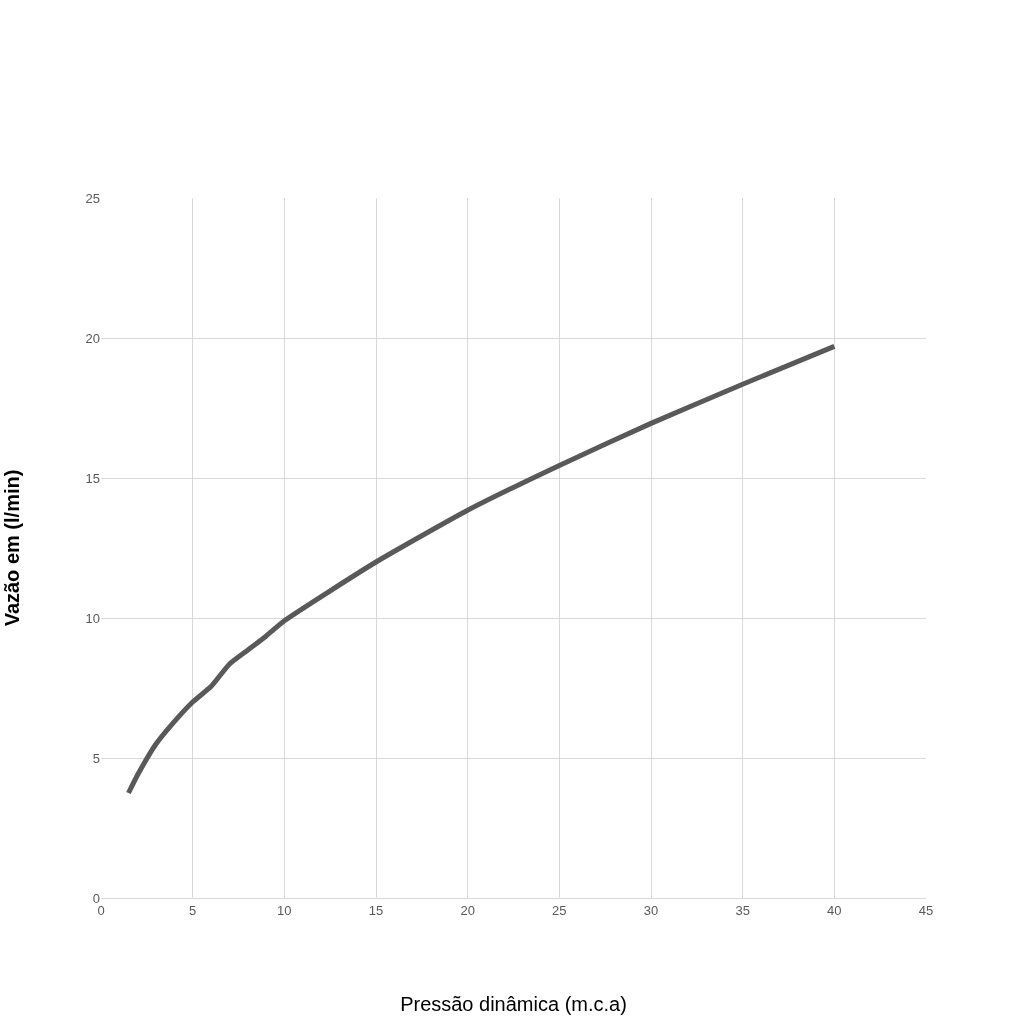  Describe the element at coordinates (92, 478) in the screenshot. I see `y-tick-label: 15` at that location.